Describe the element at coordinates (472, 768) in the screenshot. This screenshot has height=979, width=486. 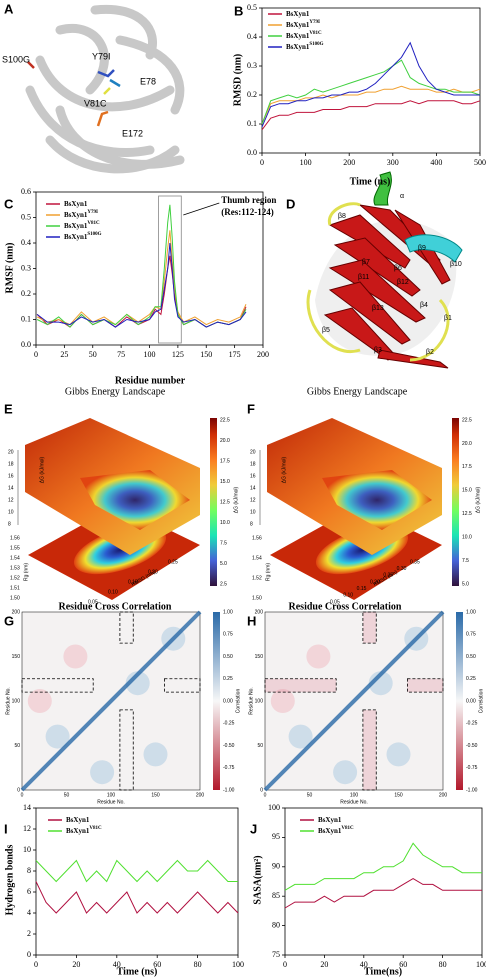
I see `colorbar-tick-label: -0.75` at that location.